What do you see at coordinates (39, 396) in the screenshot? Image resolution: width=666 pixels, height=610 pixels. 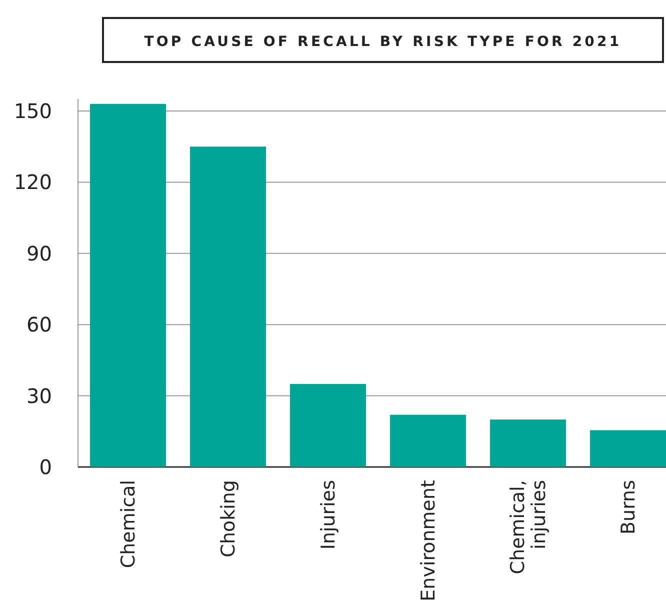 I see `y-tick-label: 30` at bounding box center [39, 396].